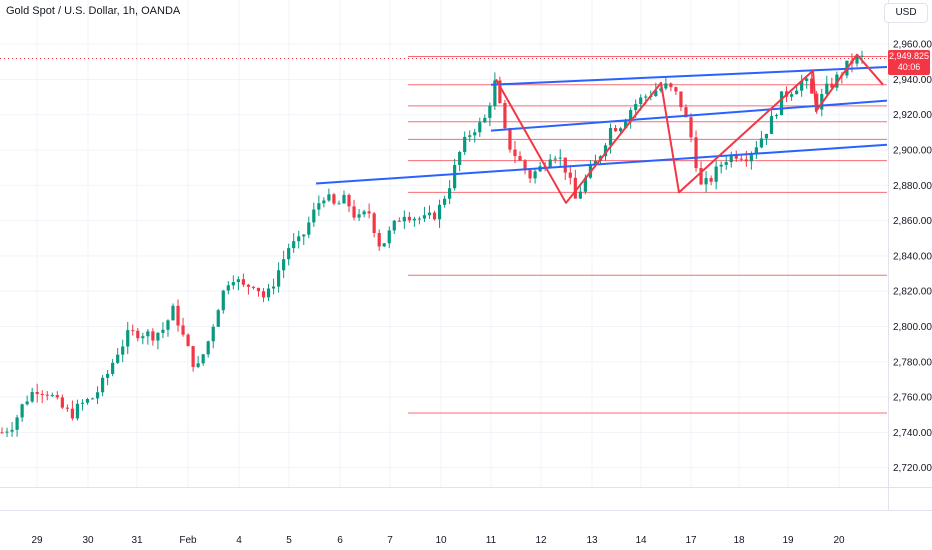 The image size is (932, 550). Describe the element at coordinates (239, 540) in the screenshot. I see `time-tick-label: 4` at that location.